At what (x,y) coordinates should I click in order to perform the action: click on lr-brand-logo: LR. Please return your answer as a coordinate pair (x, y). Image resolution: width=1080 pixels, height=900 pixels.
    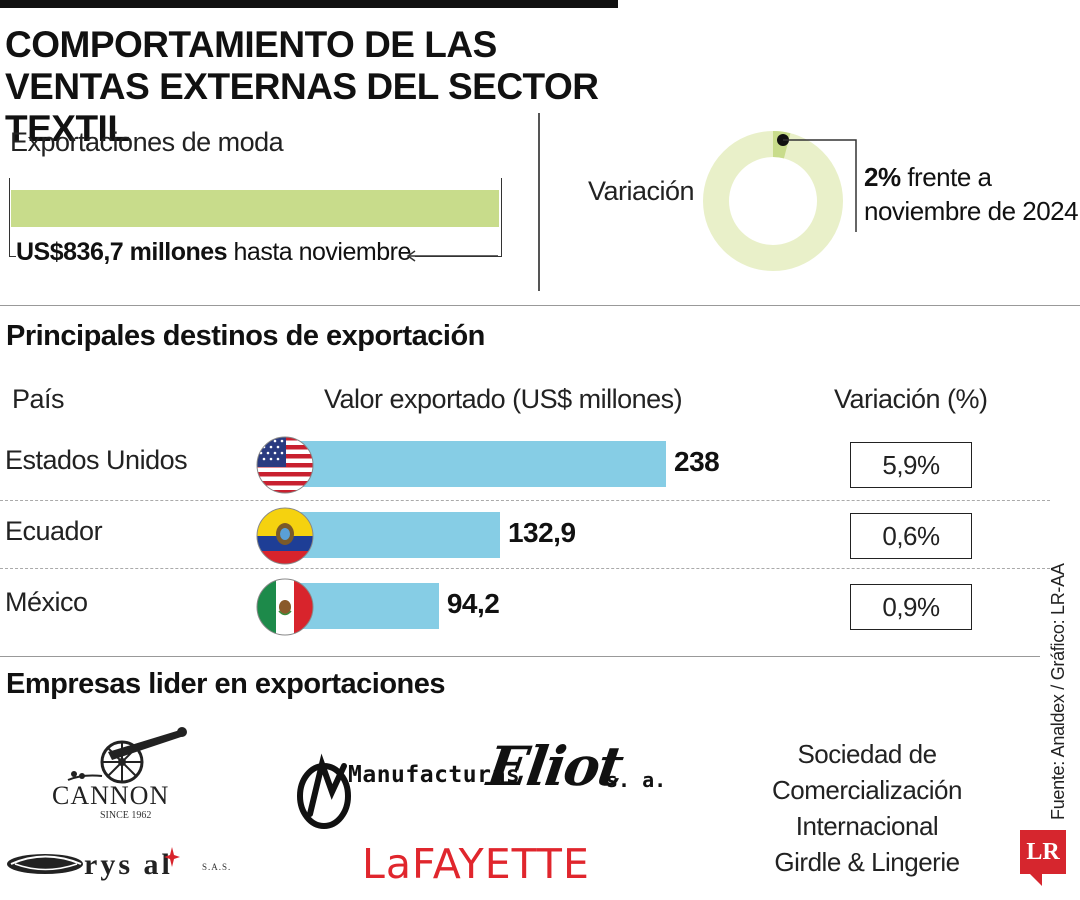
    Looking at the image, I should click on (1043, 852).